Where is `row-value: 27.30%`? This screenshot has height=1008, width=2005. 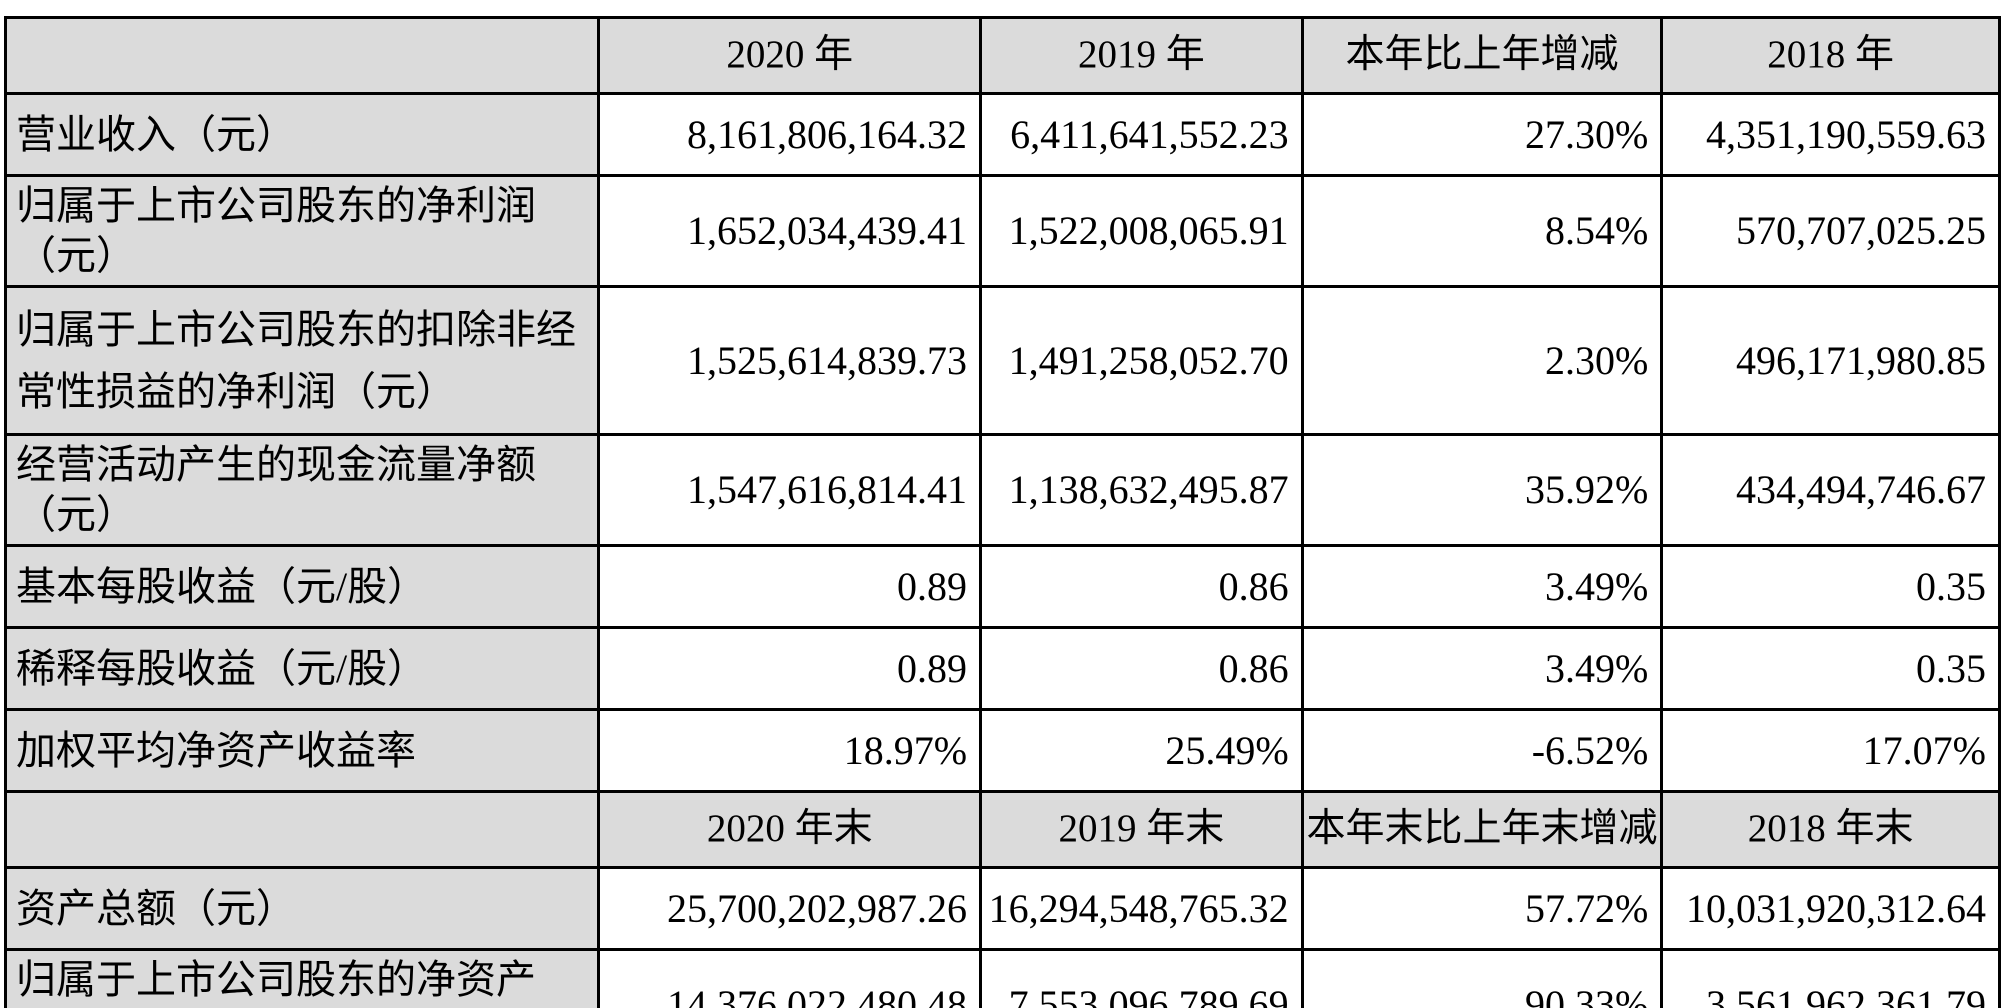 row-value: 27.30% is located at coordinates (1482, 134).